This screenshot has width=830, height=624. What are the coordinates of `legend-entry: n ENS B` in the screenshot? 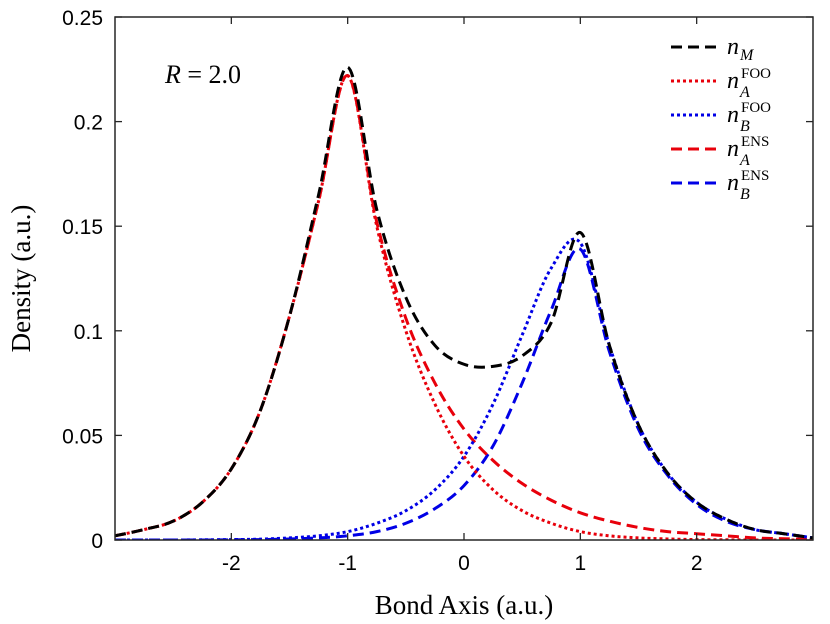 It's located at (748, 185).